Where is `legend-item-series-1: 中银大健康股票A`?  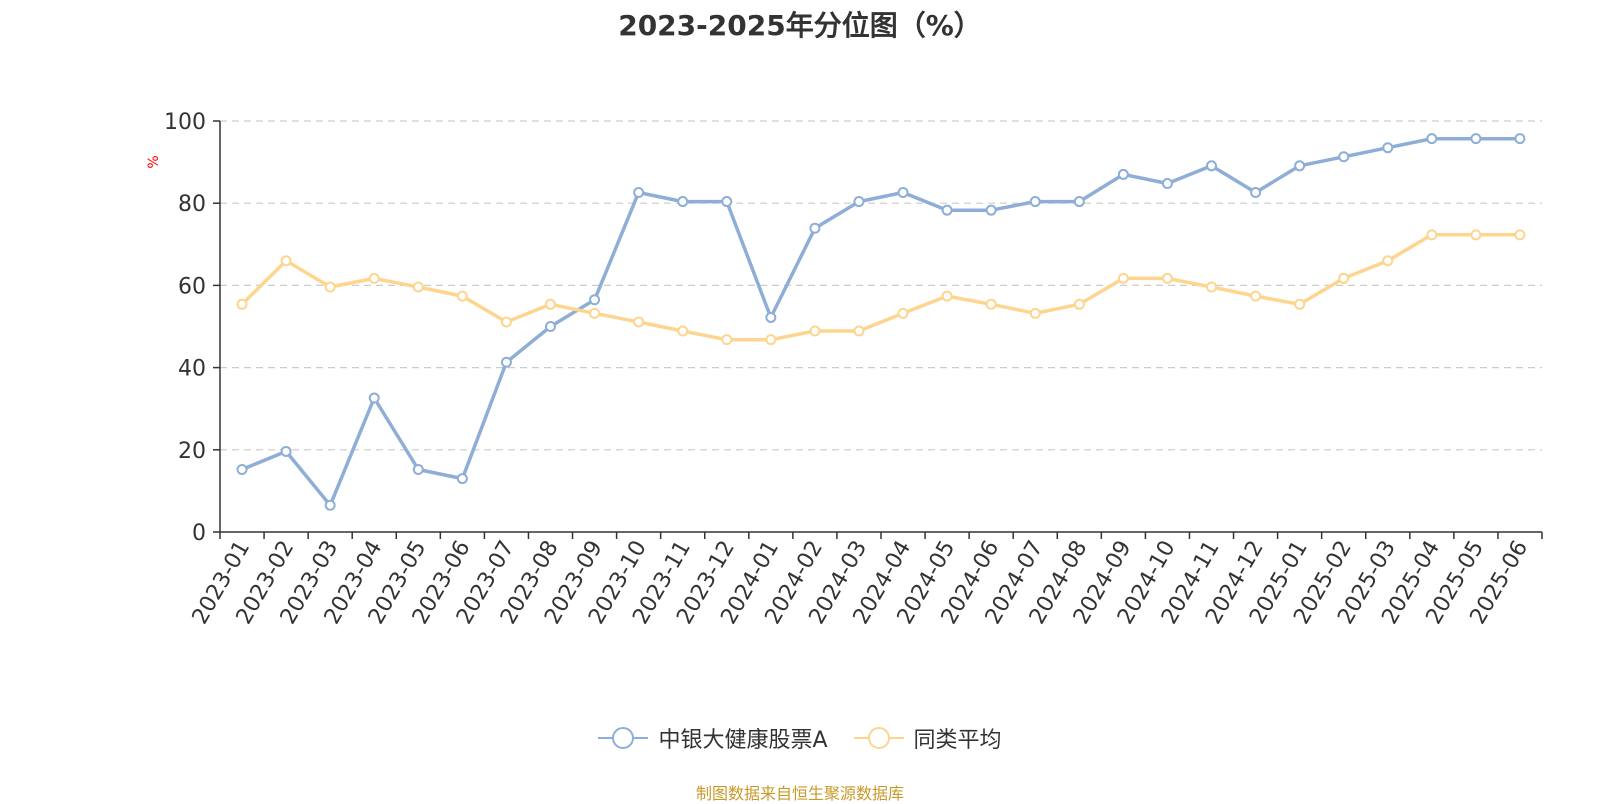 legend-item-series-1: 中银大健康股票A is located at coordinates (713, 738).